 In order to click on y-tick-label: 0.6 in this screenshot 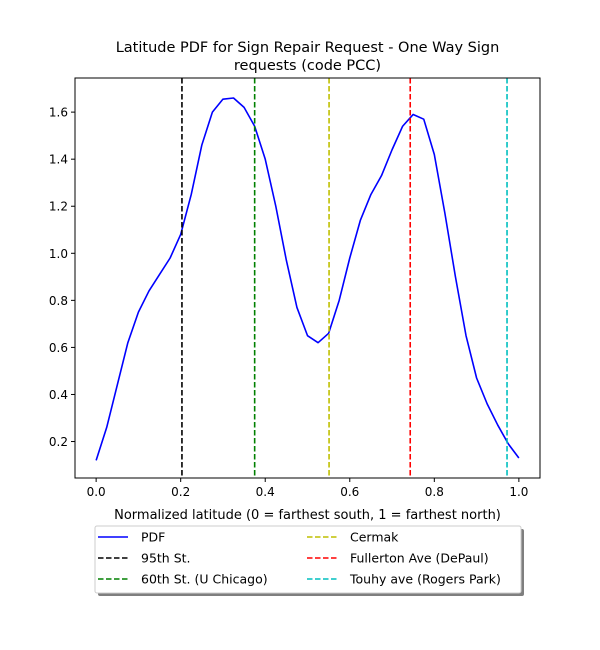, I will do `click(58, 348)`.